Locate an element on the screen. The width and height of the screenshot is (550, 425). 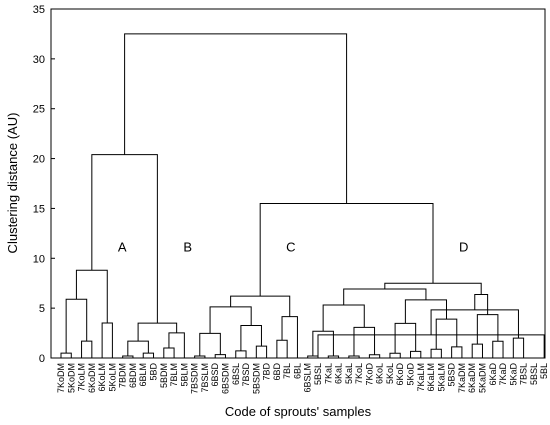
leaf-label: 7BD is located at coordinates (267, 372).